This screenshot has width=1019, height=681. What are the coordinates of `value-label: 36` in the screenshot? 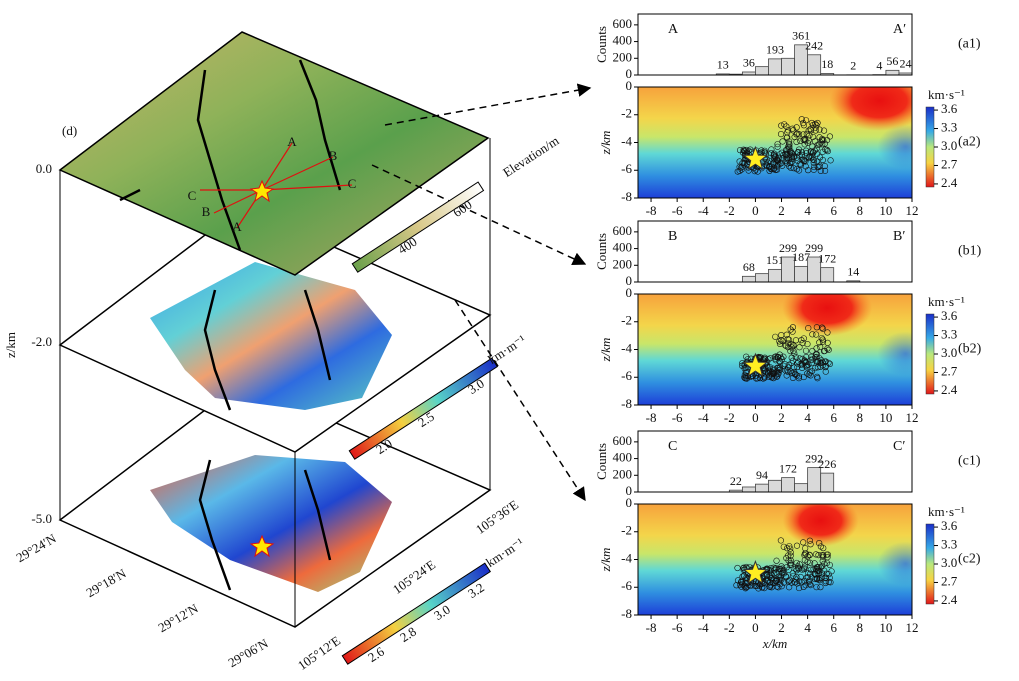 It's located at (749, 63).